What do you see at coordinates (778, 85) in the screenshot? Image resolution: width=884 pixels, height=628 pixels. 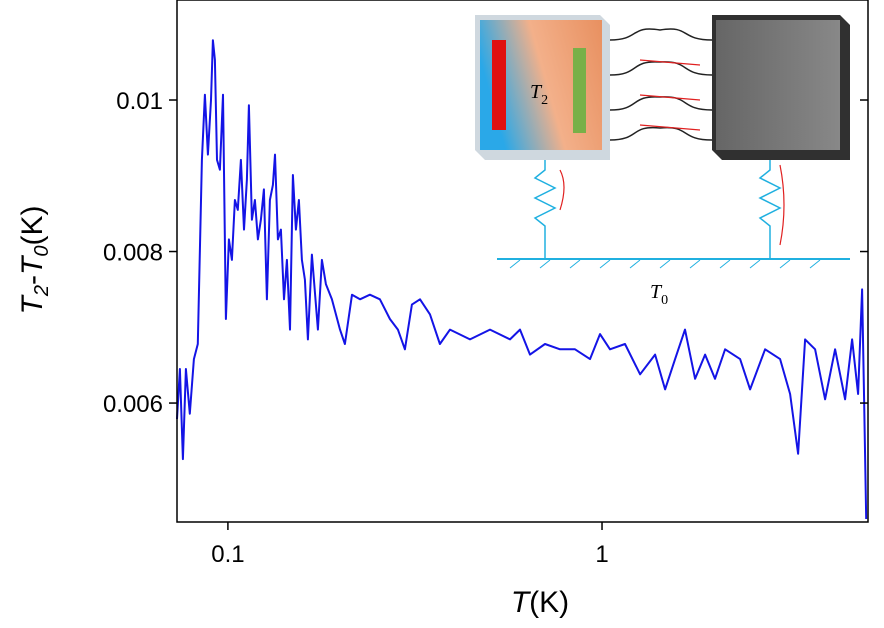 I see `cold-block-face` at bounding box center [778, 85].